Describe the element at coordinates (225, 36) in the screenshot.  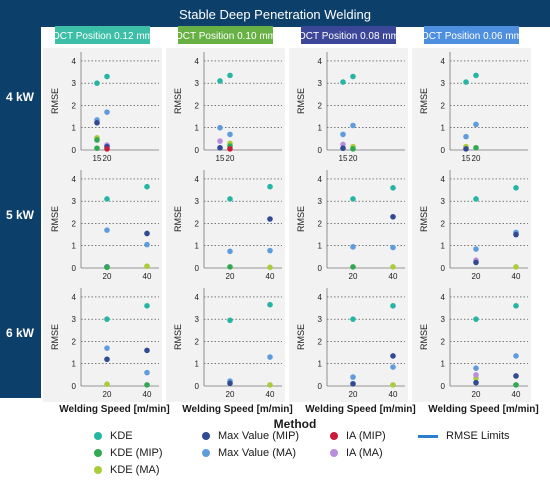
I see `column-header-label: OCT Position 0.10 mm` at that location.